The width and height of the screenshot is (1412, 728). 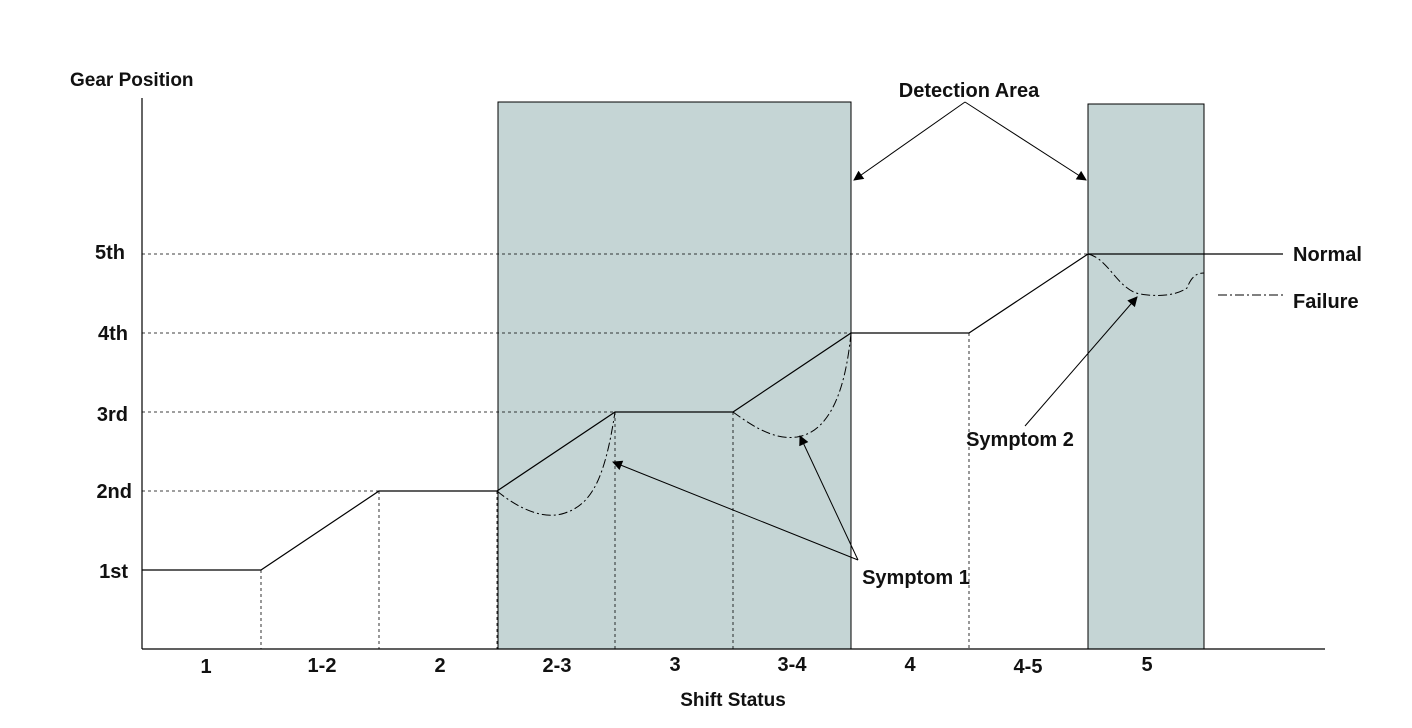 I want to click on shift-label-3: 3, so click(x=674, y=665).